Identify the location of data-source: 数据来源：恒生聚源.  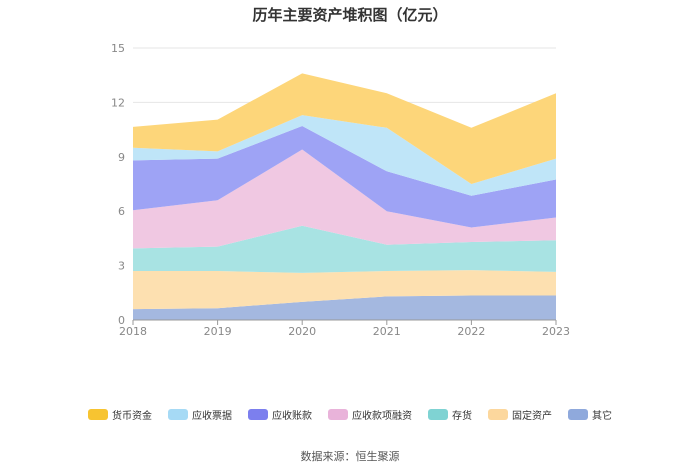
(350, 456).